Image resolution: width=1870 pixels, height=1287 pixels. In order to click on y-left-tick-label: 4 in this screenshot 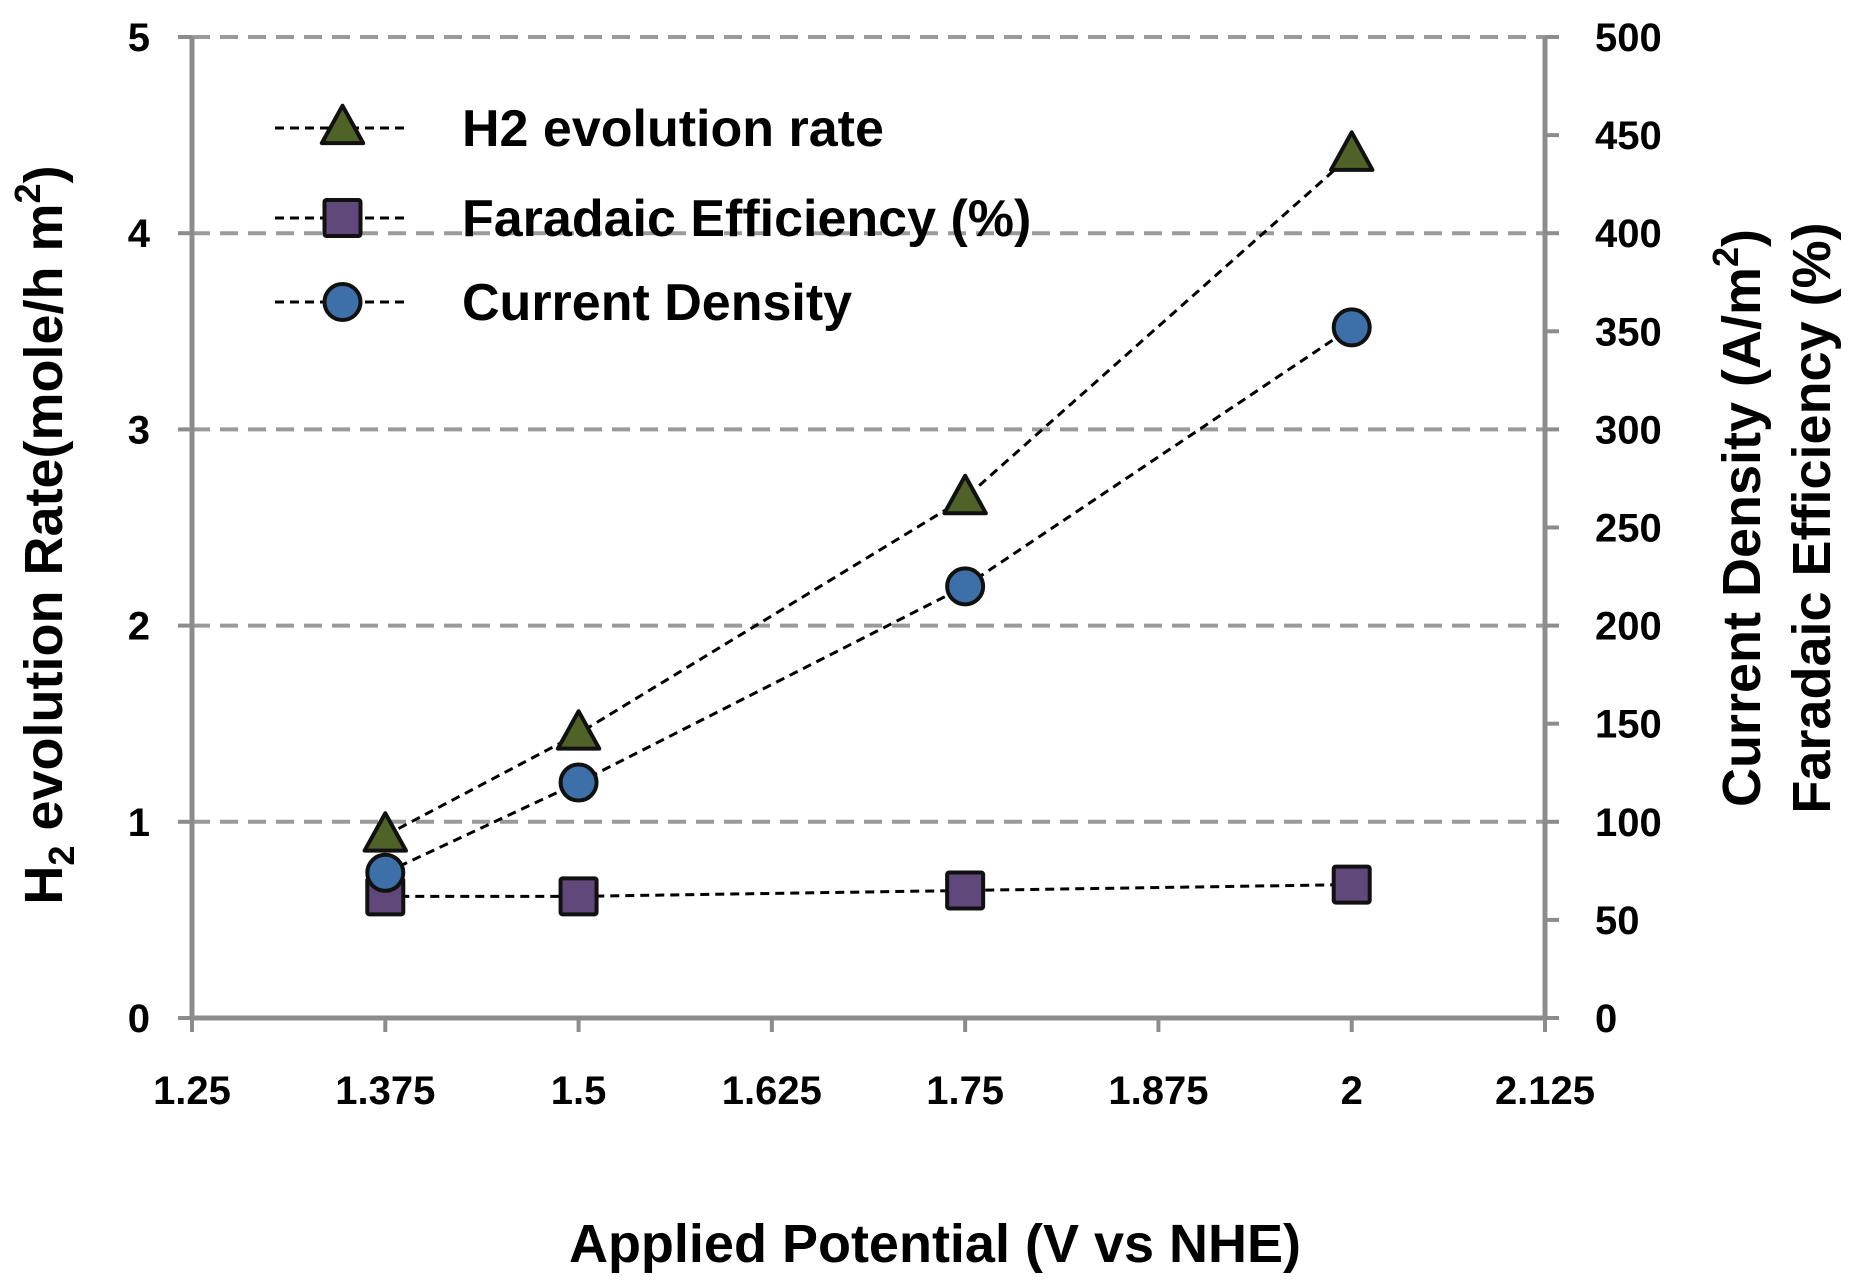, I will do `click(139, 234)`.